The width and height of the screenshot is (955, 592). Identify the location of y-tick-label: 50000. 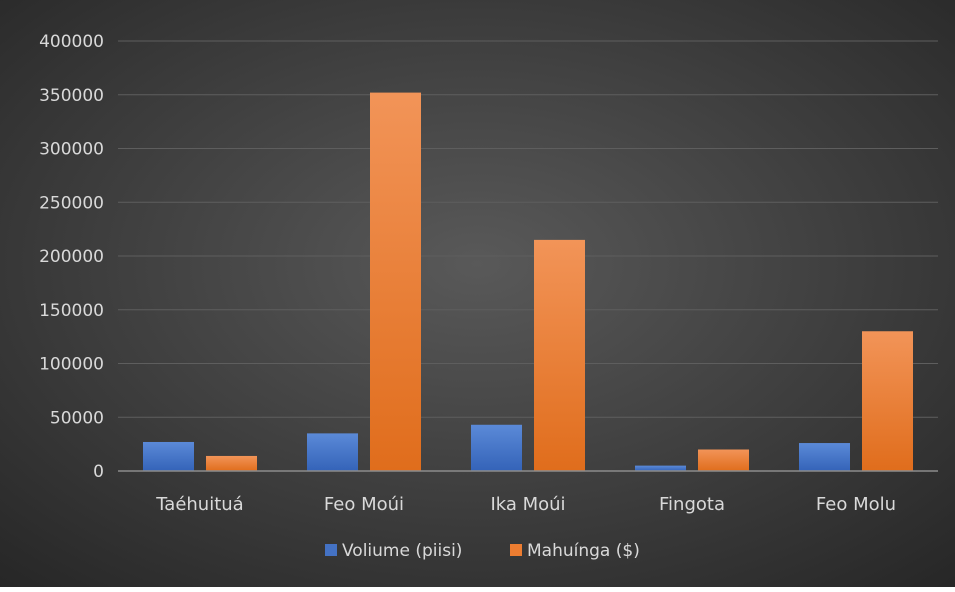
(77, 418).